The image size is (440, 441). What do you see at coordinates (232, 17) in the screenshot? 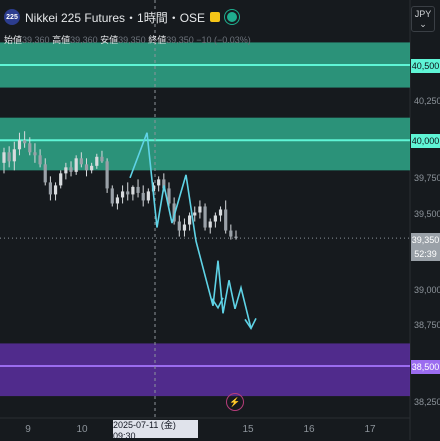
I see `market-open-icon` at bounding box center [232, 17].